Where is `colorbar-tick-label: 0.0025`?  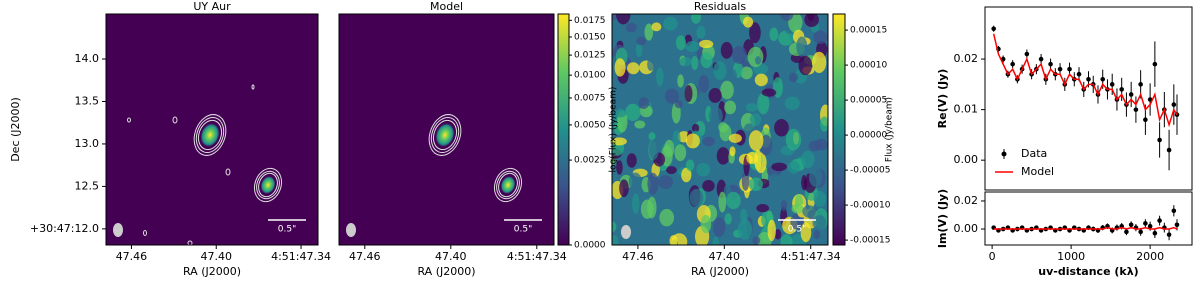
colorbar-tick-label: 0.0025 is located at coordinates (590, 161).